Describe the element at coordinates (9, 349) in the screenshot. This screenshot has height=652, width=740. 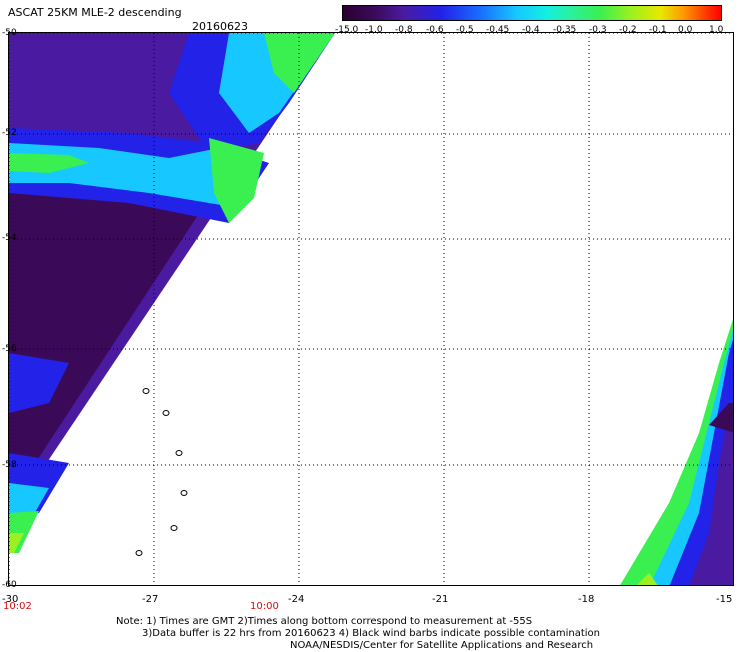
I see `lat-label: -56` at that location.